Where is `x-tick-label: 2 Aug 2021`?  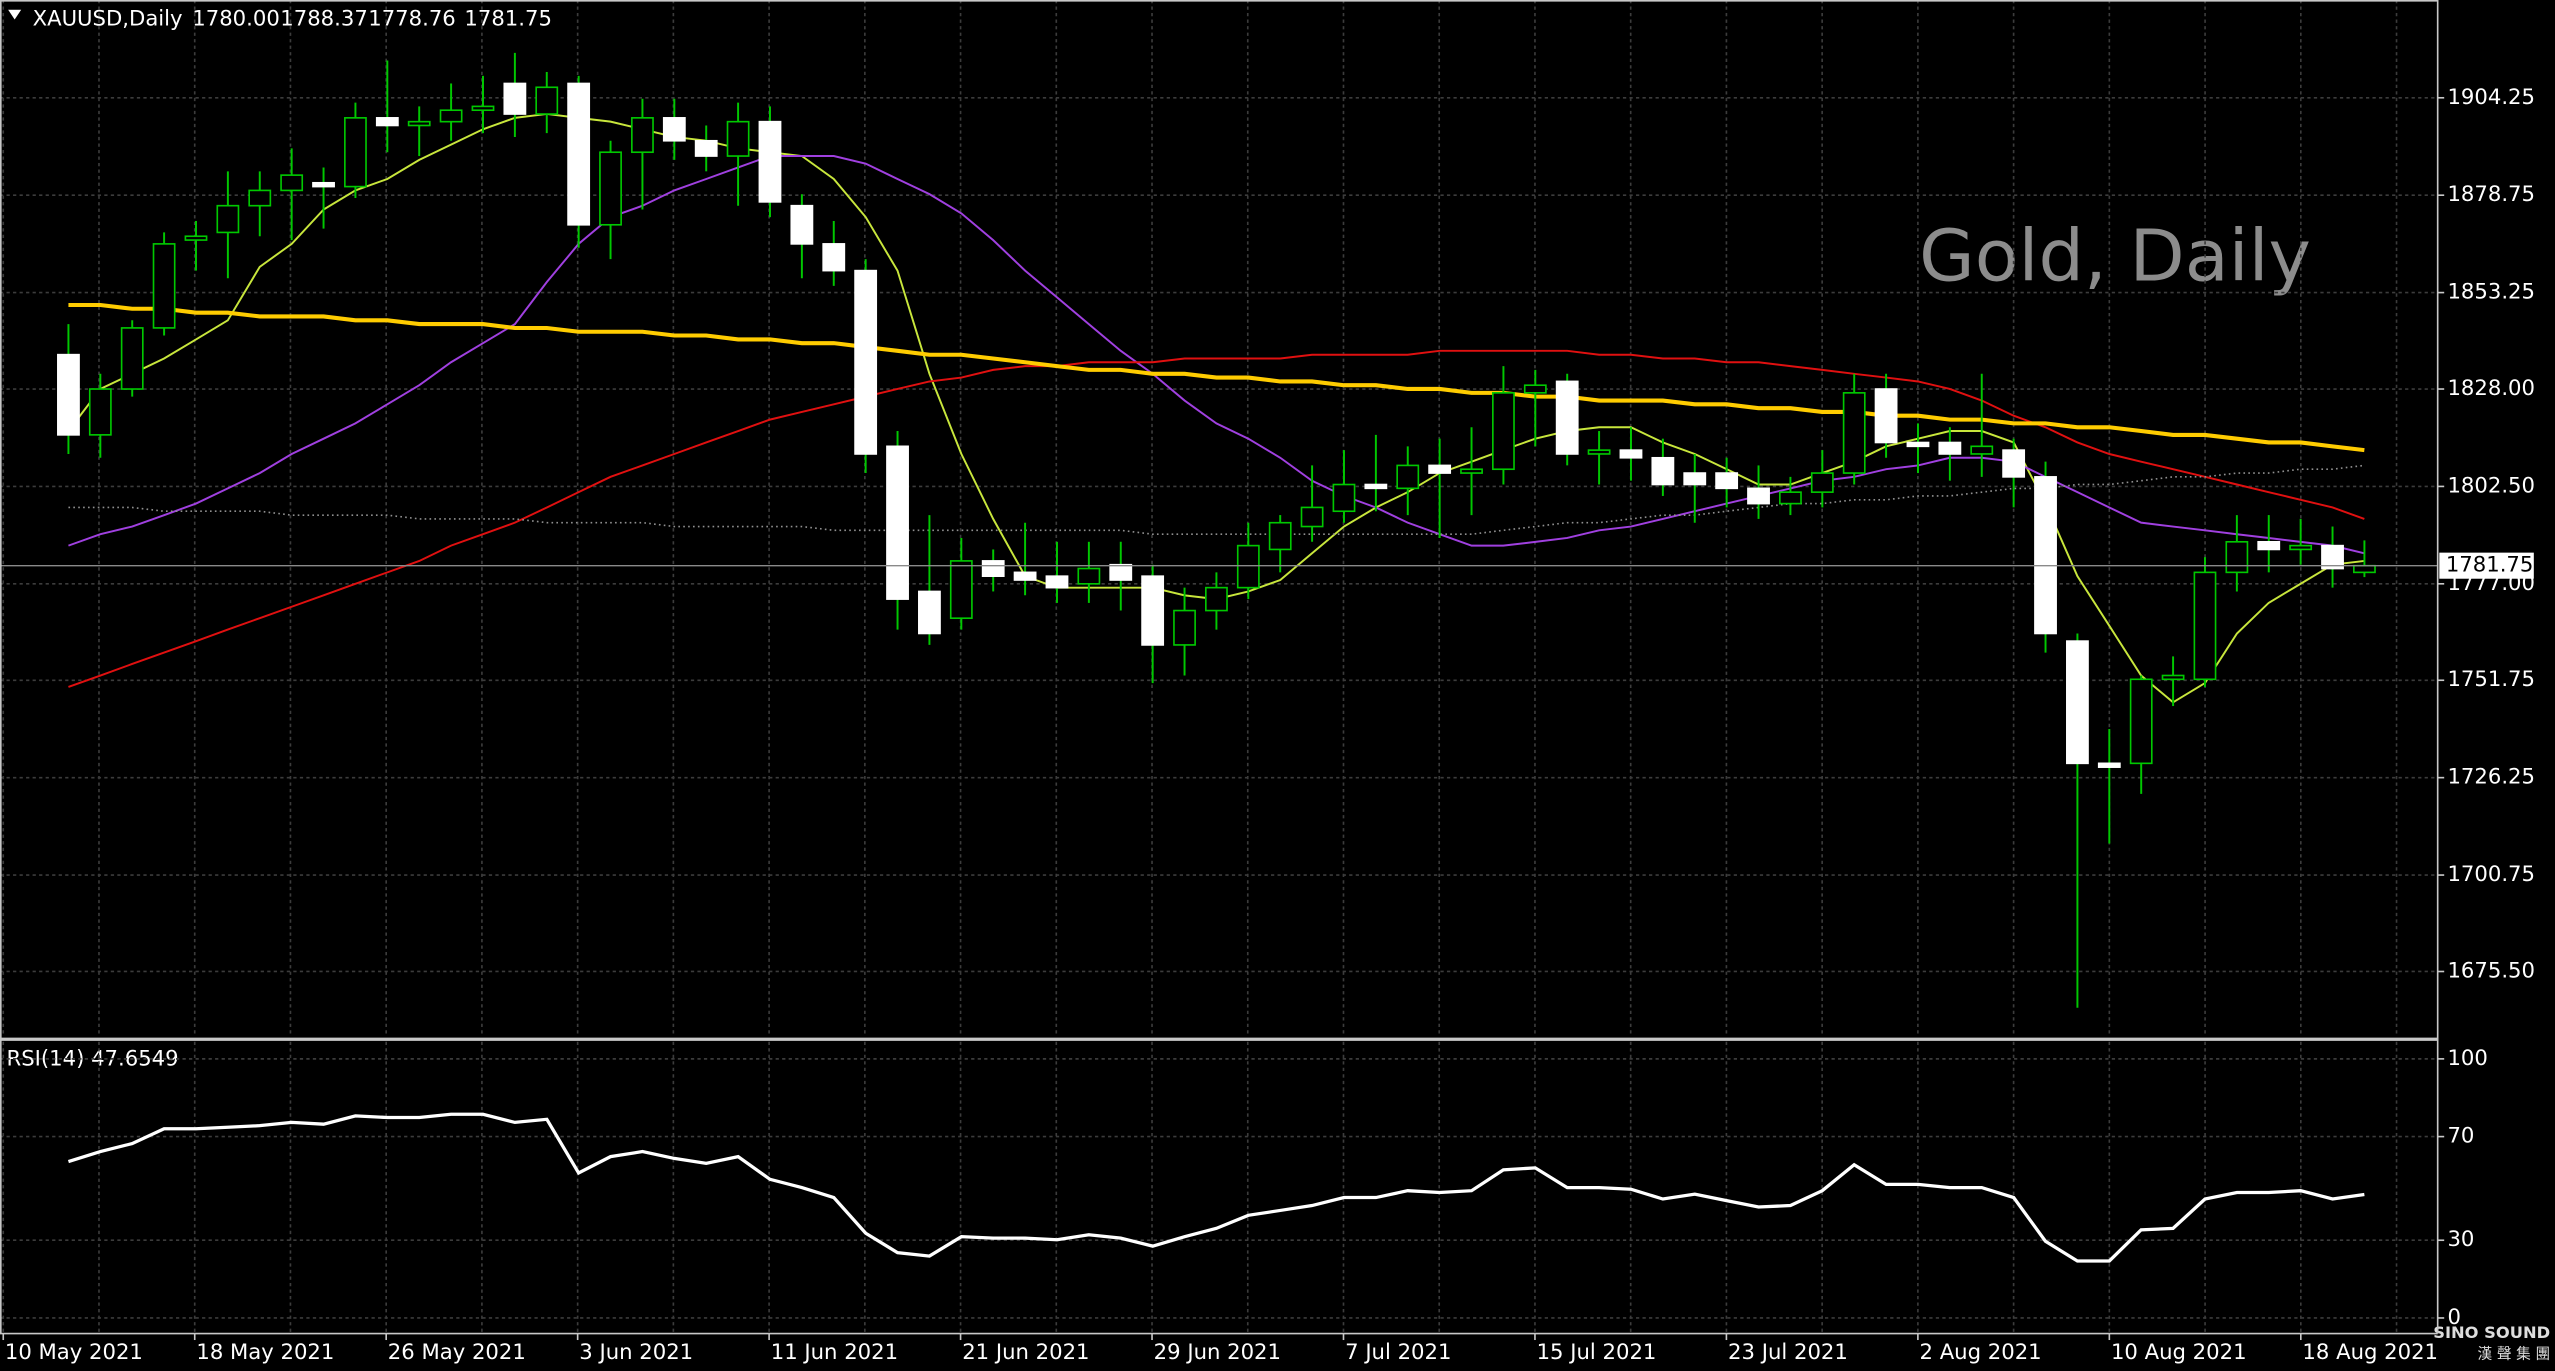 x-tick-label: 2 Aug 2021 is located at coordinates (1981, 1351).